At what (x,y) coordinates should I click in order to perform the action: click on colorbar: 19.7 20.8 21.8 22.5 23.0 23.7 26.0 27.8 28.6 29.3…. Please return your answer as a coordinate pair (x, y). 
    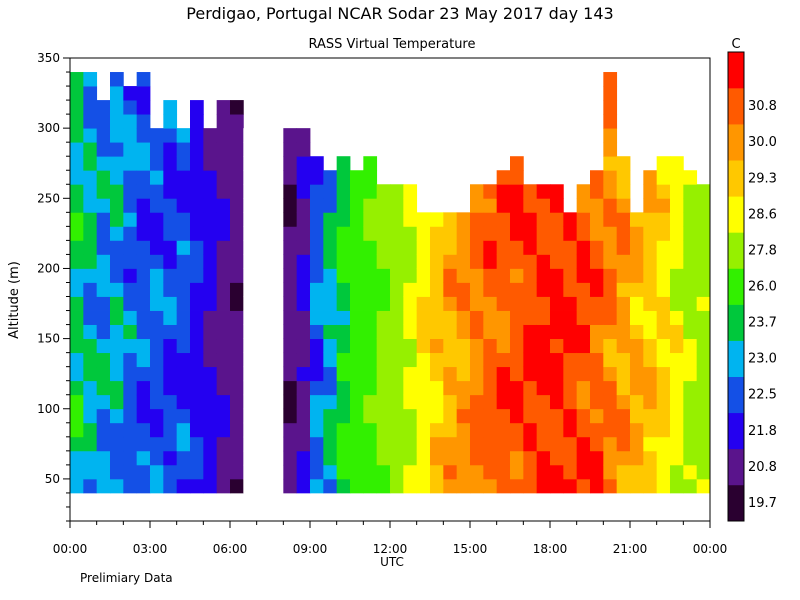
    Looking at the image, I should click on (752, 286).